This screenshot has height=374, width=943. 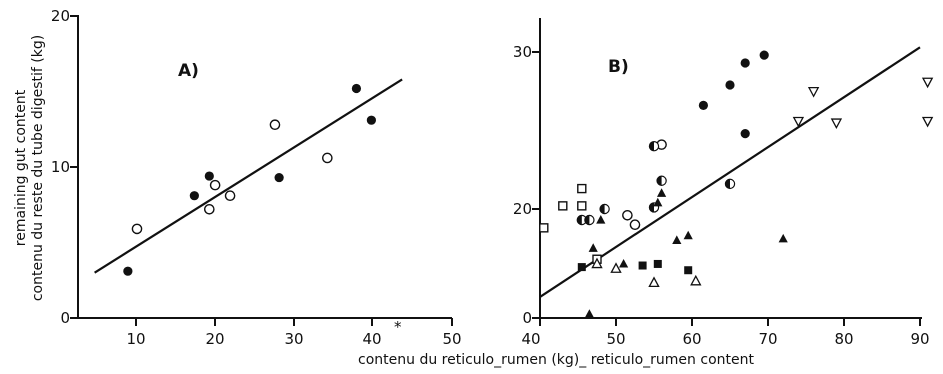 I want to click on panel-b-x-tick-label-70: 70, so click(x=767, y=339).